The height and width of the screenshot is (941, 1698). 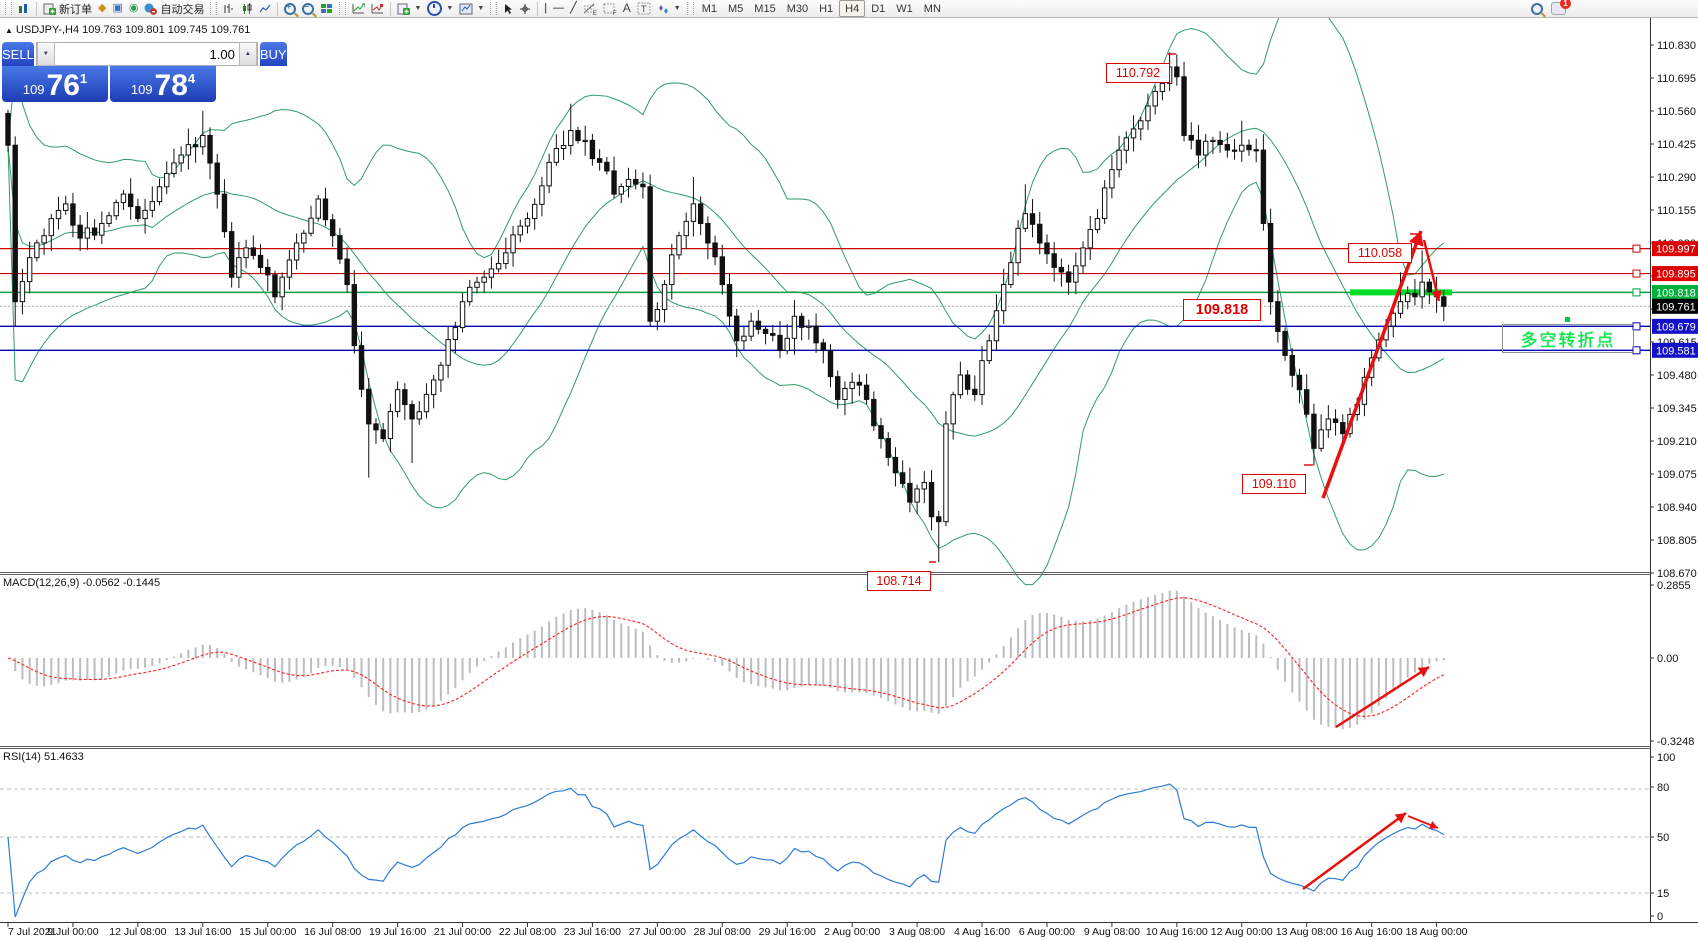 What do you see at coordinates (1222, 310) in the screenshot?
I see `price-label: 109.818` at bounding box center [1222, 310].